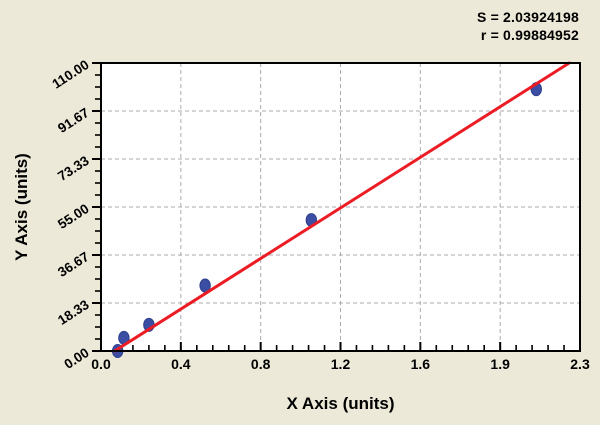 The height and width of the screenshot is (425, 600). What do you see at coordinates (341, 364) in the screenshot?
I see `x-tick-label: 1.2` at bounding box center [341, 364].